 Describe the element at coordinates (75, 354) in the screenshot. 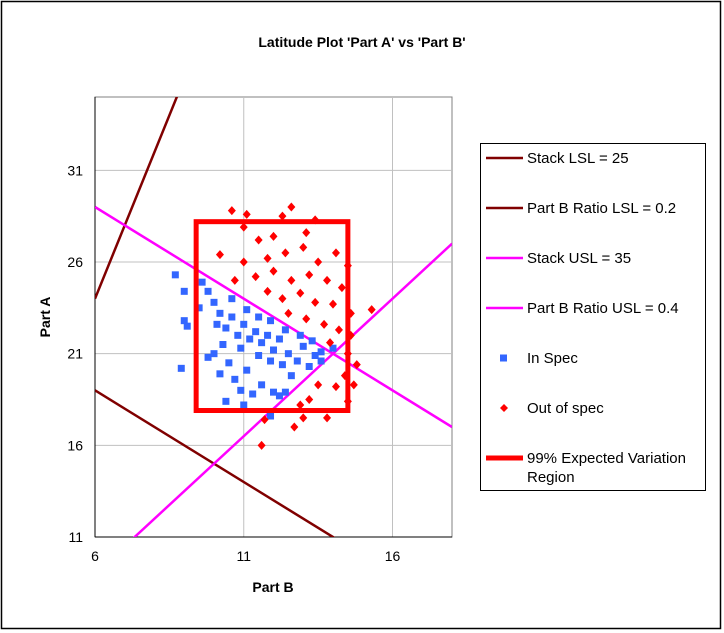

I see `y-tick-label: 21` at that location.